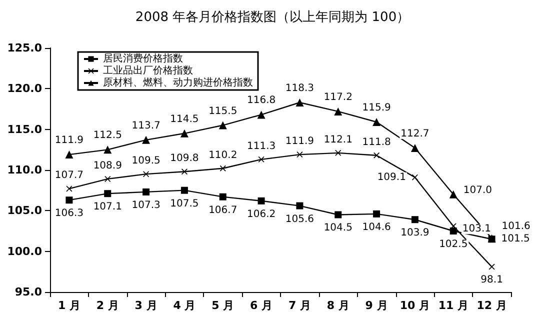  Describe the element at coordinates (223, 155) in the screenshot. I see `data-label: 110.2` at that location.